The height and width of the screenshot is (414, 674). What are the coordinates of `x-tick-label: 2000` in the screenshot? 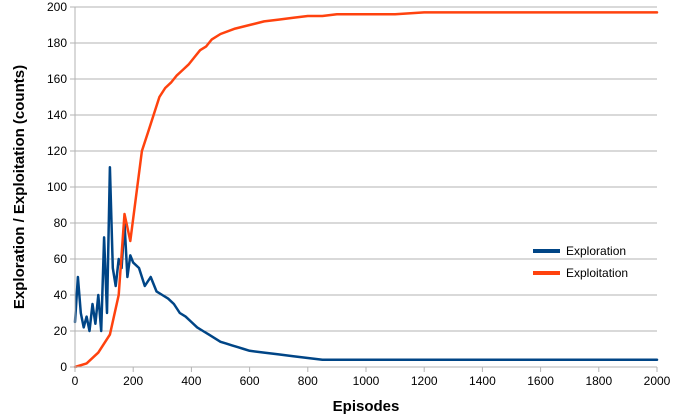 It's located at (657, 381).